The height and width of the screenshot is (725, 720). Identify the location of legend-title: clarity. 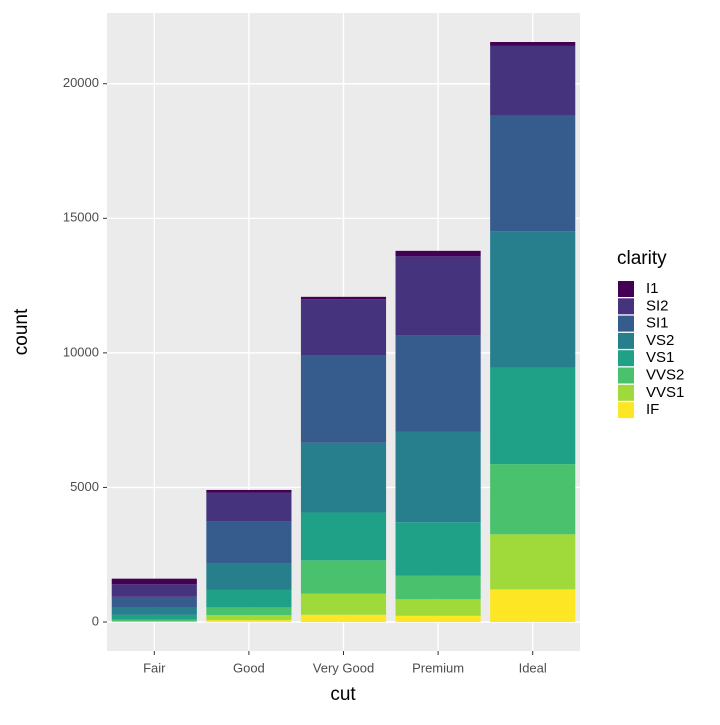
(642, 258).